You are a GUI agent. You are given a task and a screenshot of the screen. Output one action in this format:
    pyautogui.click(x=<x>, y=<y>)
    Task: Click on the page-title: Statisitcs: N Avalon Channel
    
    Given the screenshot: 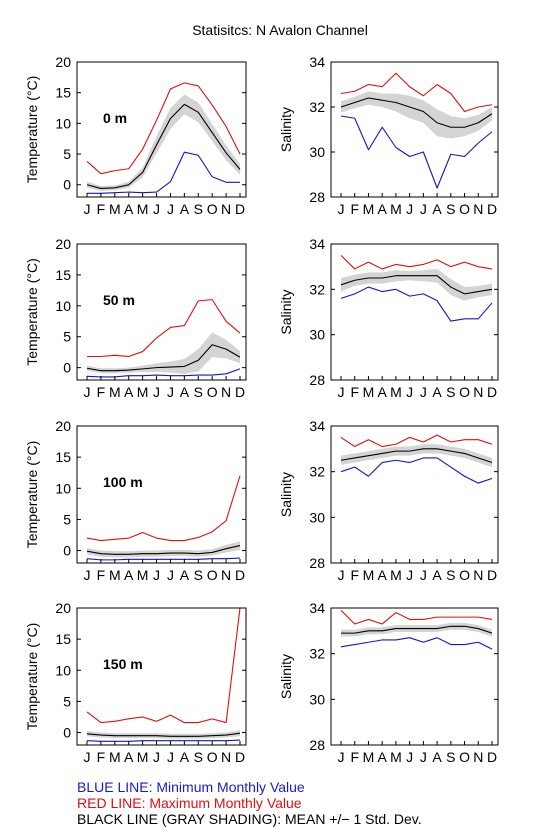 What is the action you would take?
    pyautogui.click(x=280, y=30)
    